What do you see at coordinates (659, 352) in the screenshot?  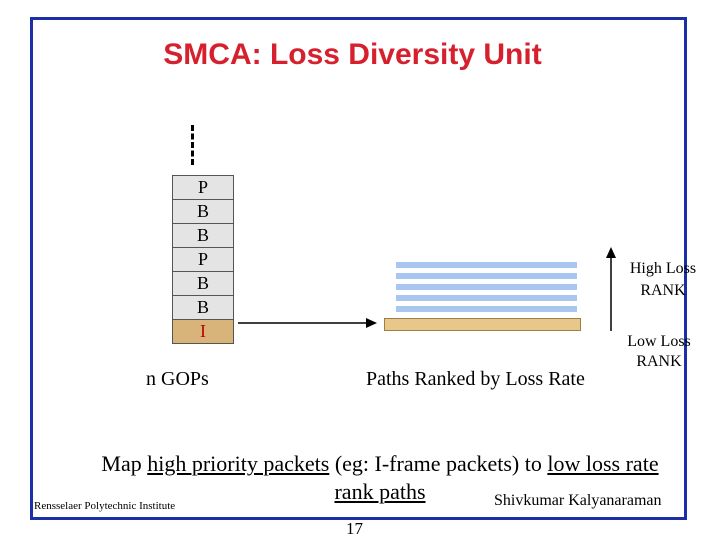 I see `low-loss-rank-label: Low Loss RANK` at bounding box center [659, 352].